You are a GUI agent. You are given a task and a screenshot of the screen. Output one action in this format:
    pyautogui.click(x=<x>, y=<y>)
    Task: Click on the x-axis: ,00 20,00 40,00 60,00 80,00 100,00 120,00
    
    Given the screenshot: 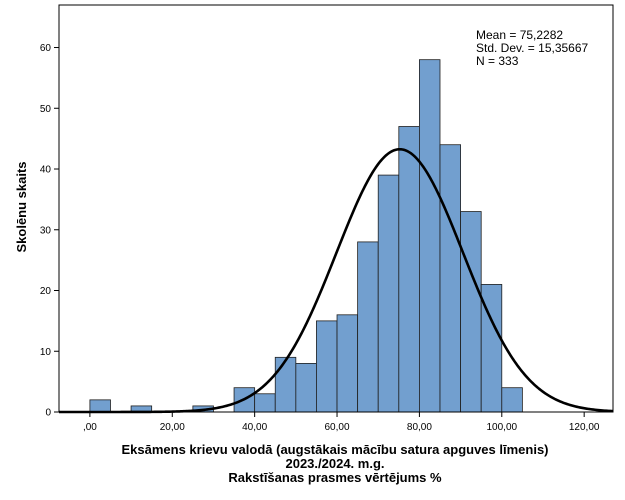 What is the action you would take?
    pyautogui.click(x=341, y=422)
    